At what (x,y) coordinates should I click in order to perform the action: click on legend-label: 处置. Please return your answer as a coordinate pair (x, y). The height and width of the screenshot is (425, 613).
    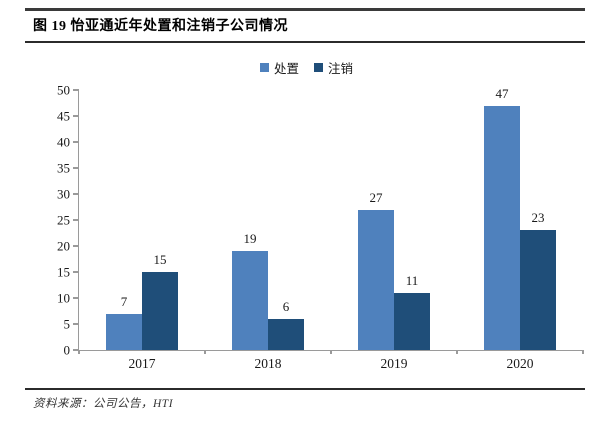
    Looking at the image, I should click on (286, 69).